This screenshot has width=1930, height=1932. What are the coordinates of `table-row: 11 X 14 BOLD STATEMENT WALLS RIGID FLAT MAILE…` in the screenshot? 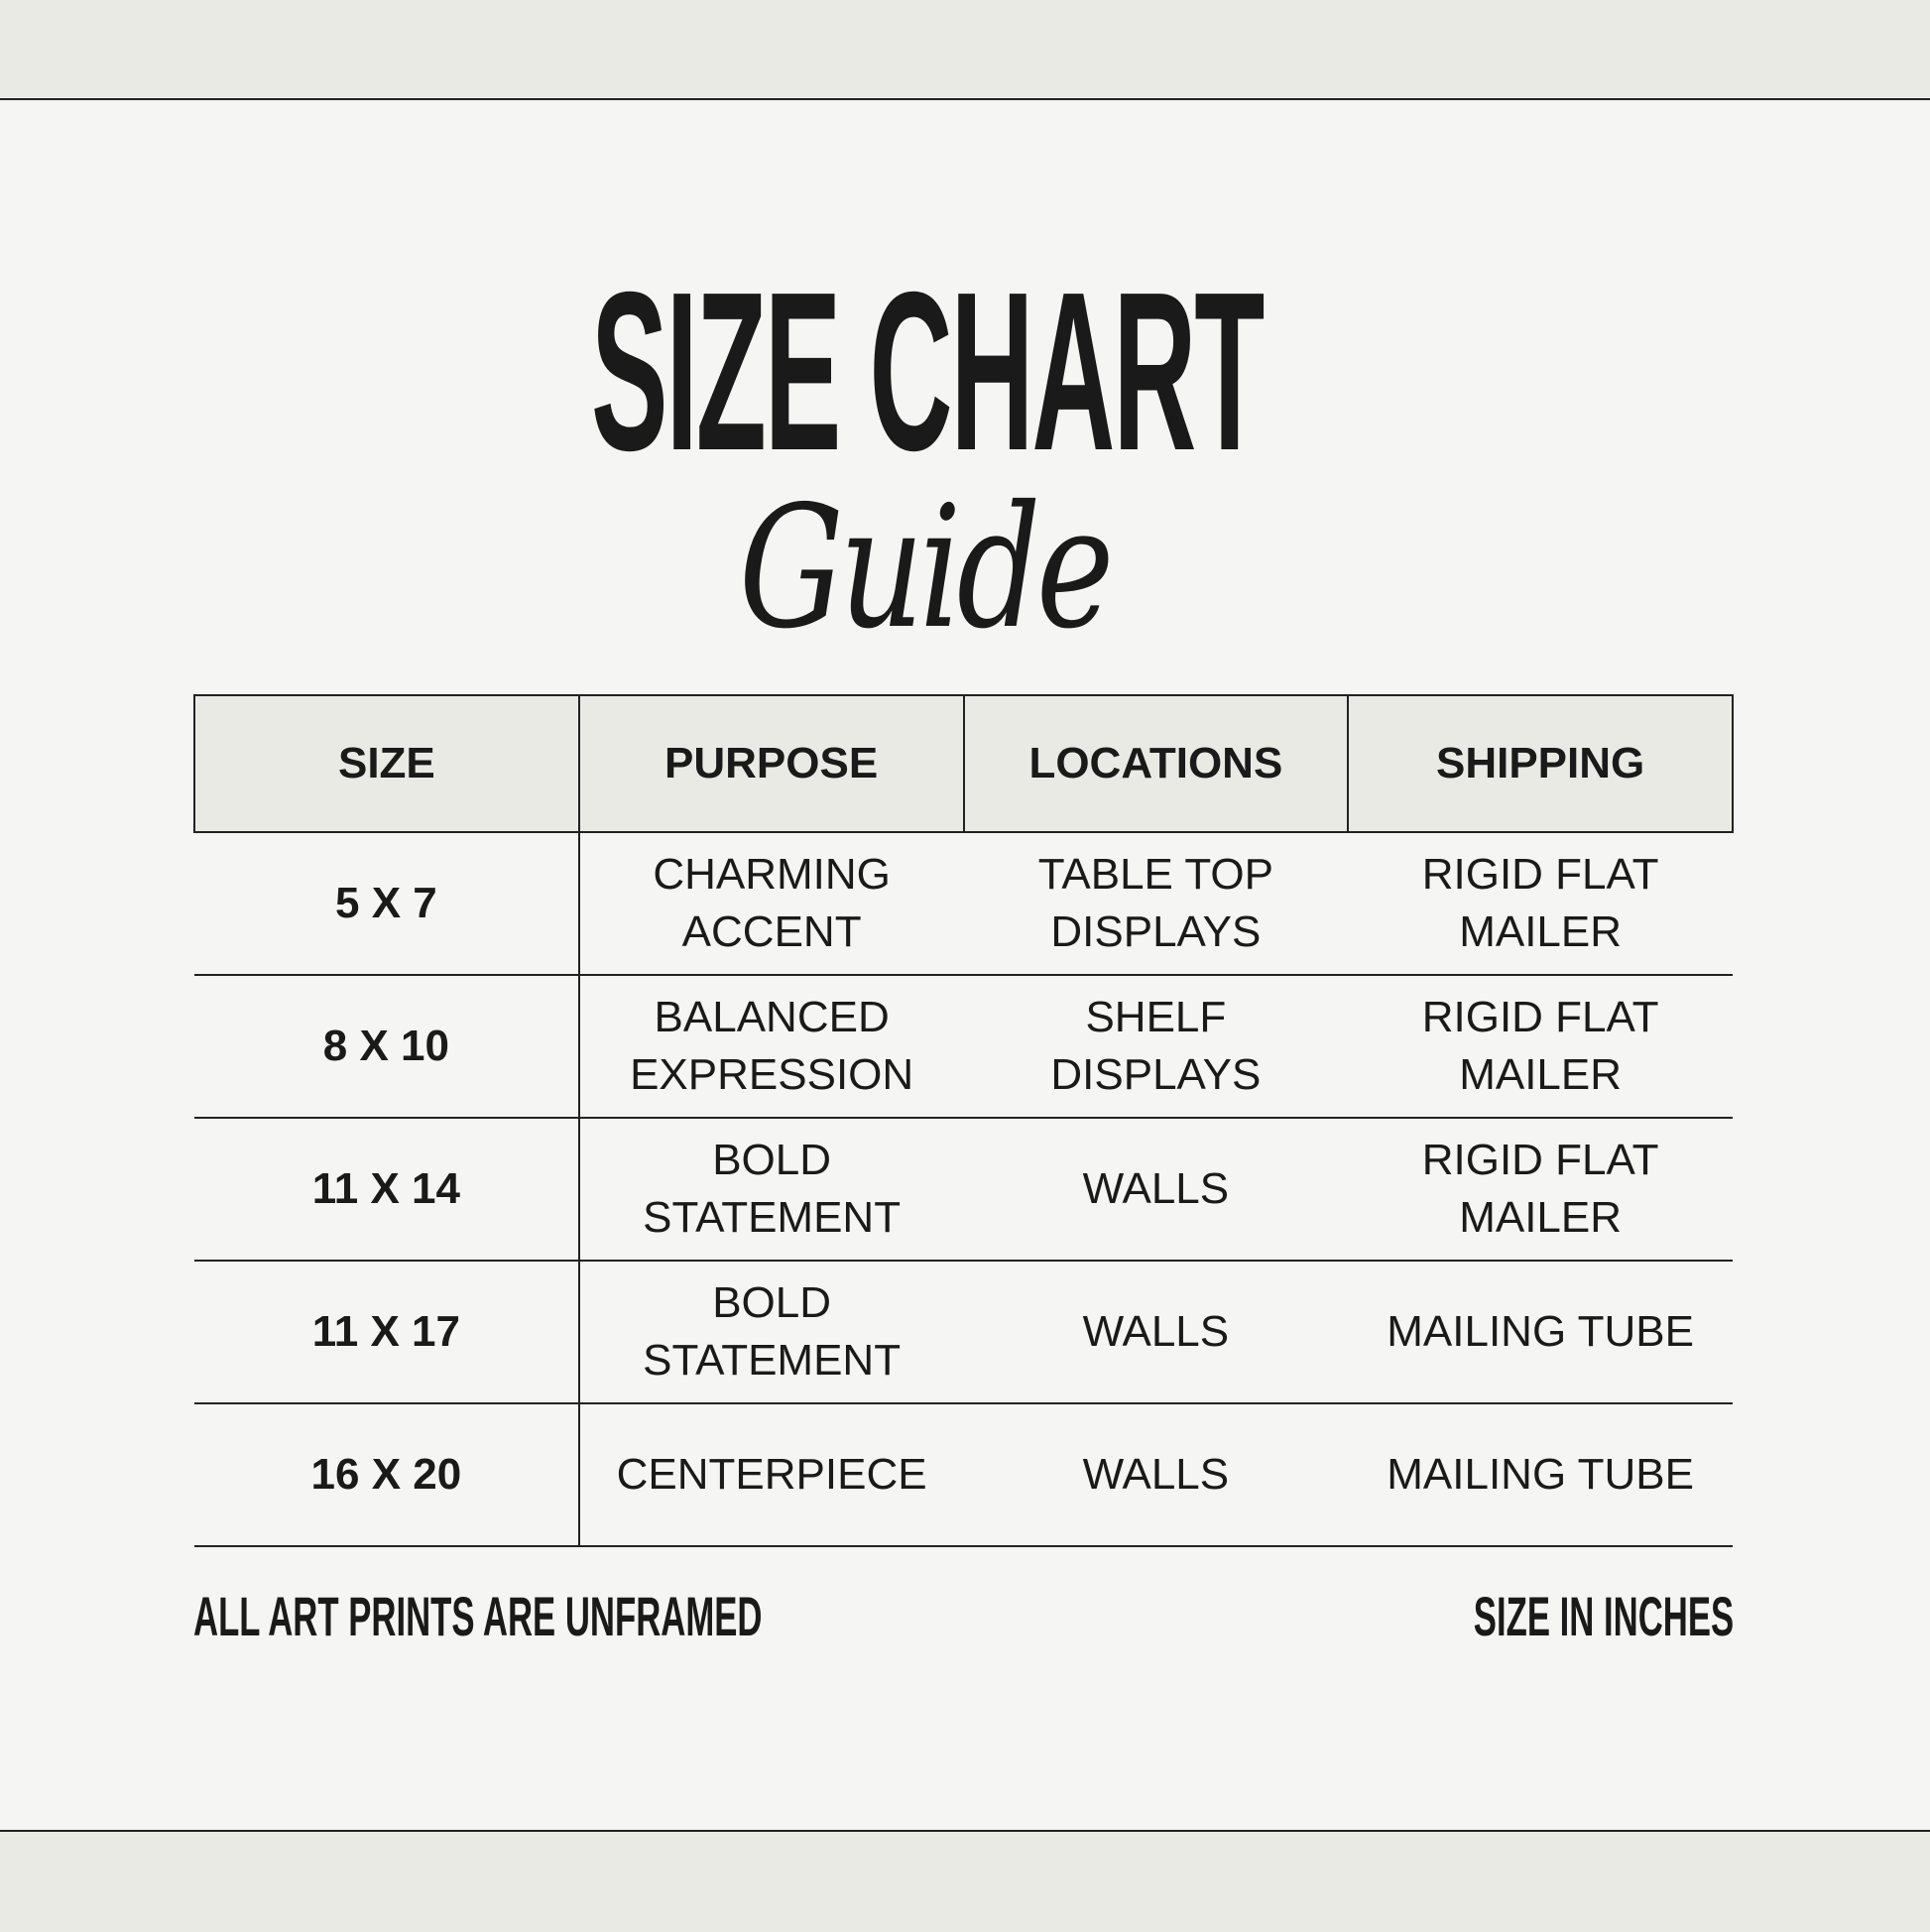 It's located at (963, 1190).